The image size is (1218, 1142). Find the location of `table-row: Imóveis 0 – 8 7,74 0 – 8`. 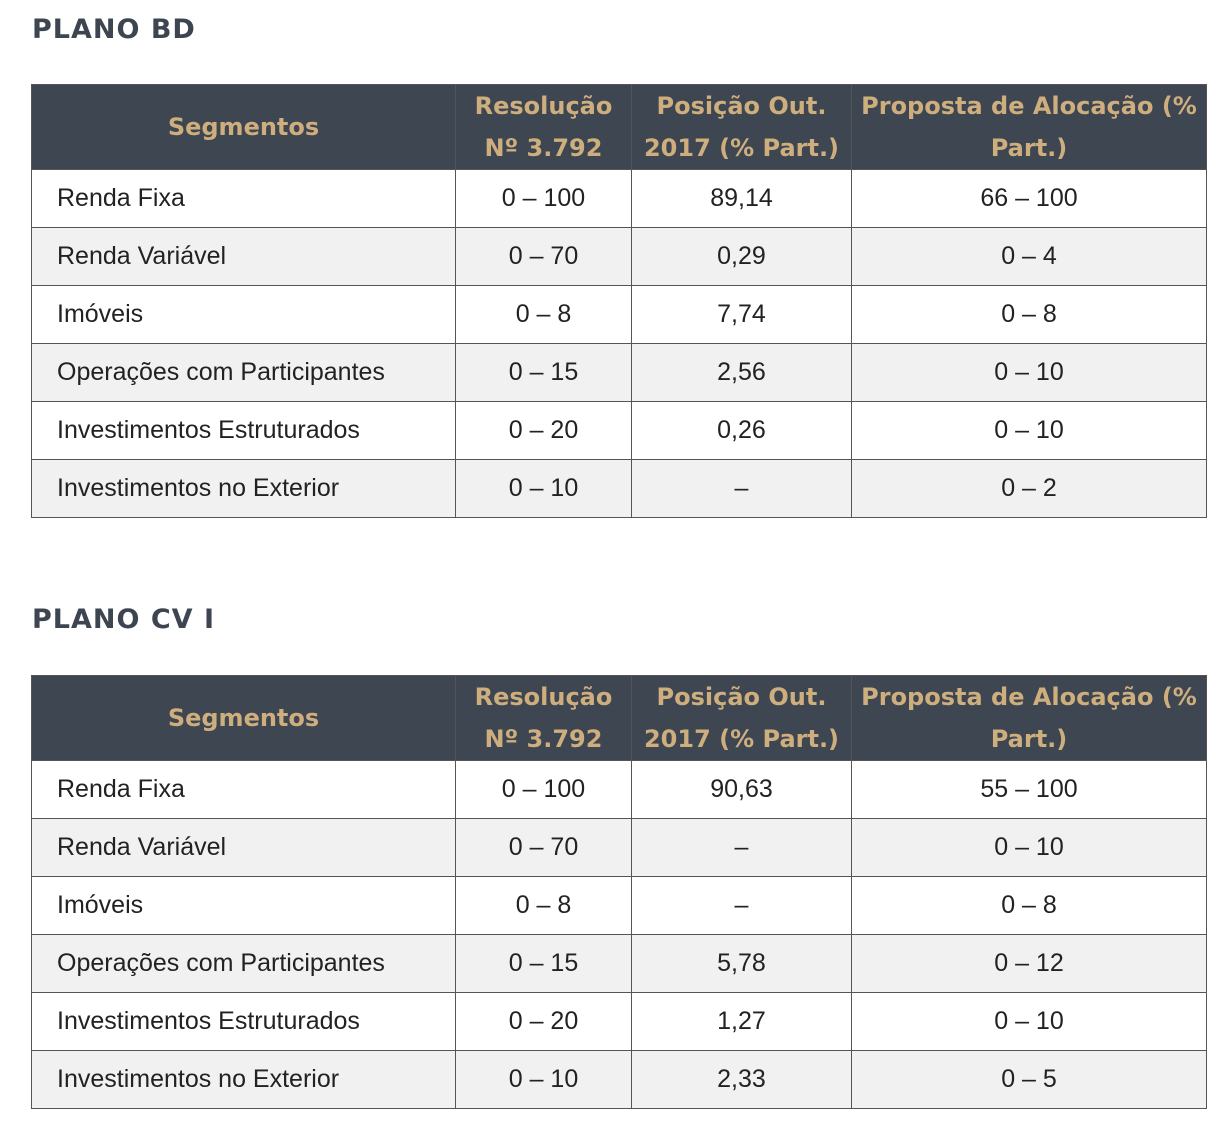

table-row: Imóveis 0 – 8 7,74 0 – 8 is located at coordinates (619, 314).